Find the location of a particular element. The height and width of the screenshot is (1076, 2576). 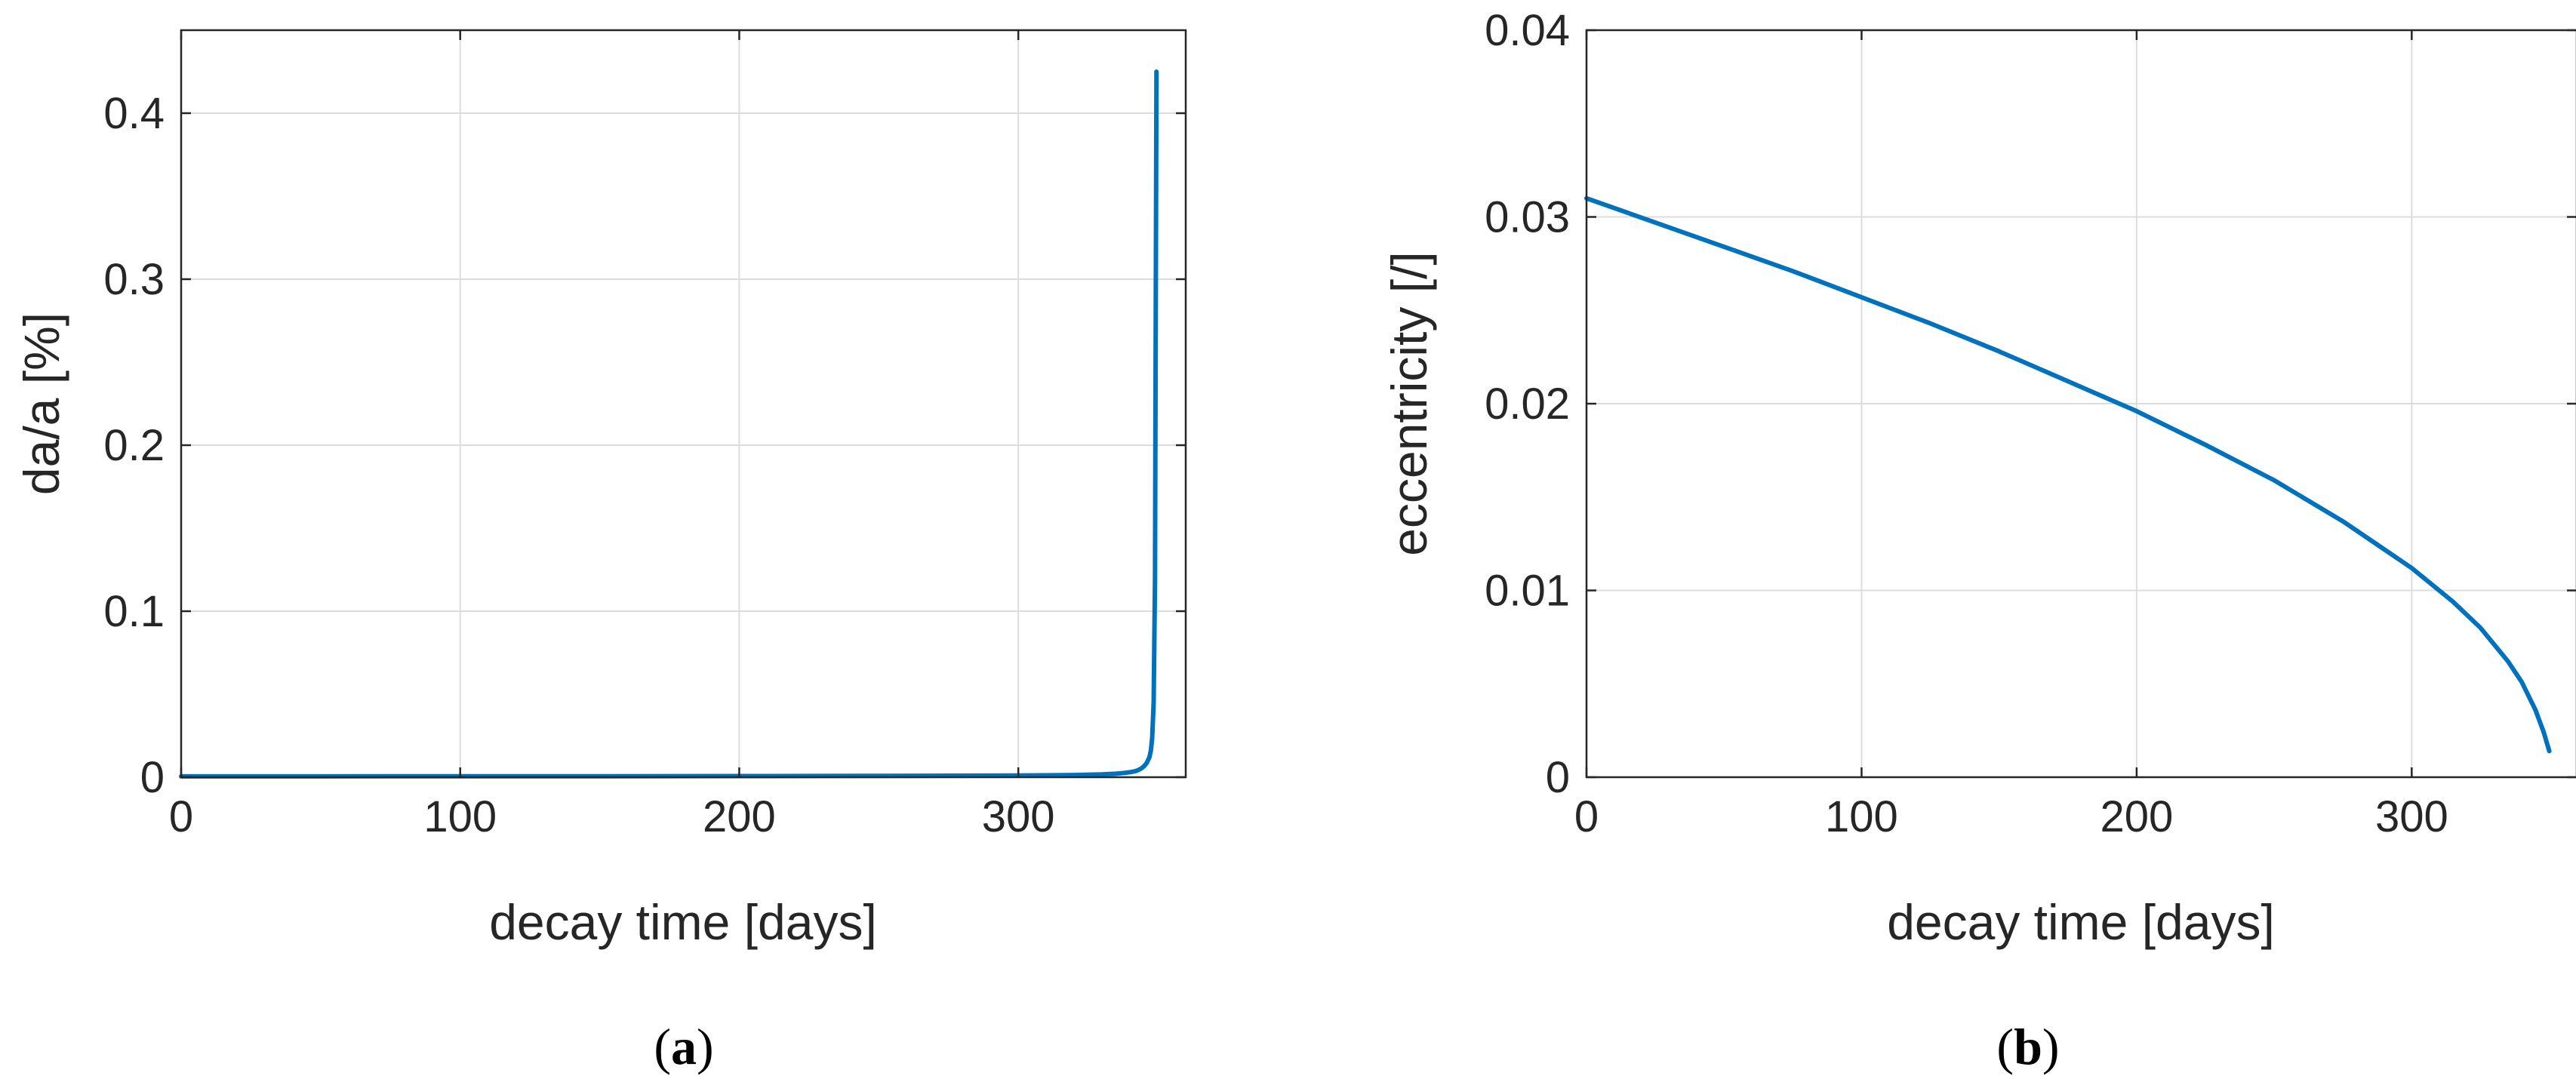

y-tick-label-a: 0.1 is located at coordinates (134, 611).